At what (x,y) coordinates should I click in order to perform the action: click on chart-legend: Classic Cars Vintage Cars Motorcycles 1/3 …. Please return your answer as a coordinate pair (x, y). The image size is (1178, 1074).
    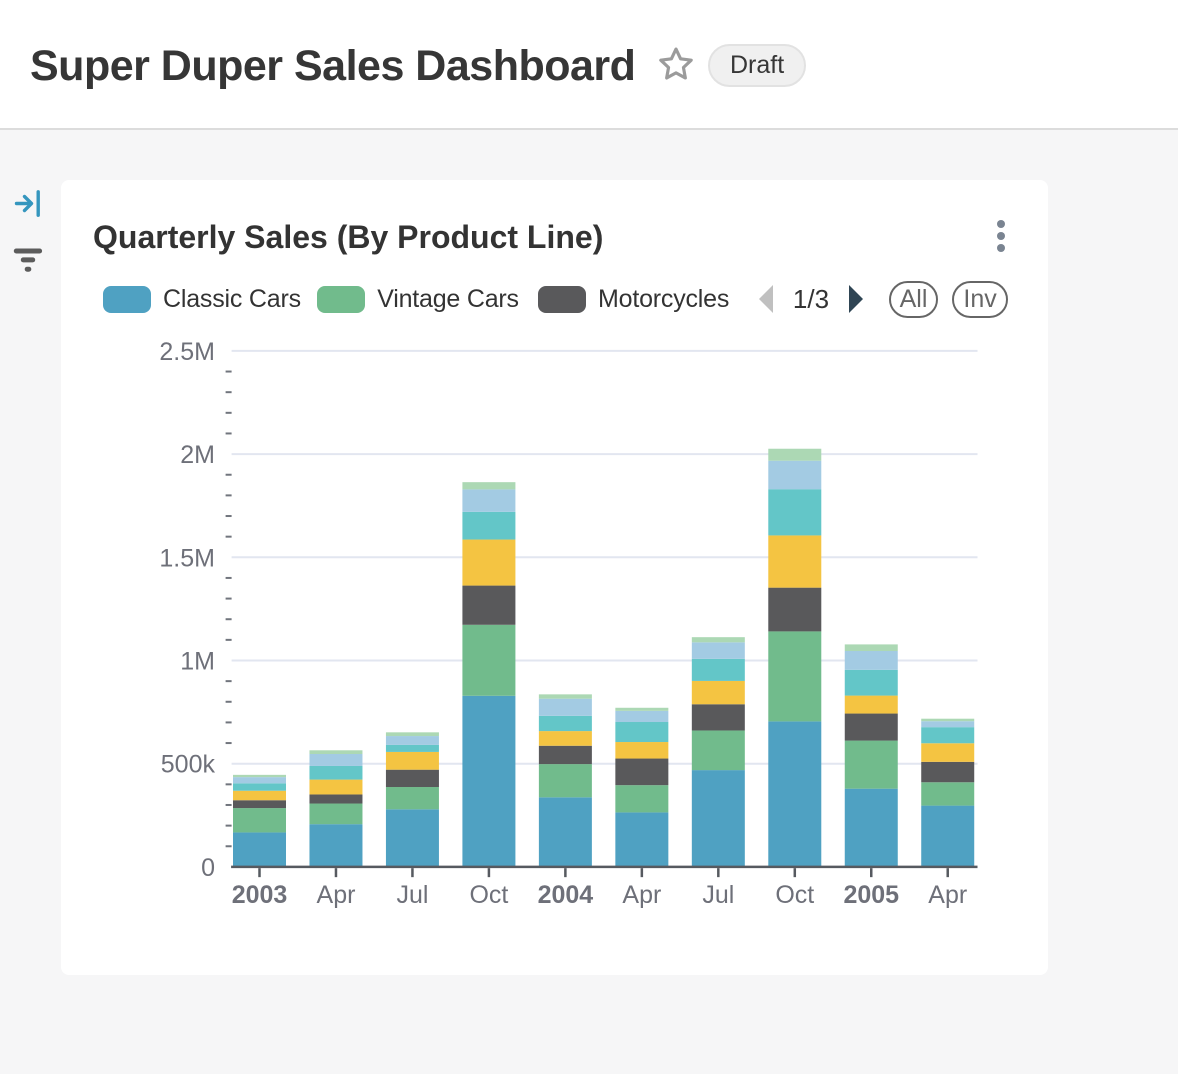
    Looking at the image, I should click on (554, 299).